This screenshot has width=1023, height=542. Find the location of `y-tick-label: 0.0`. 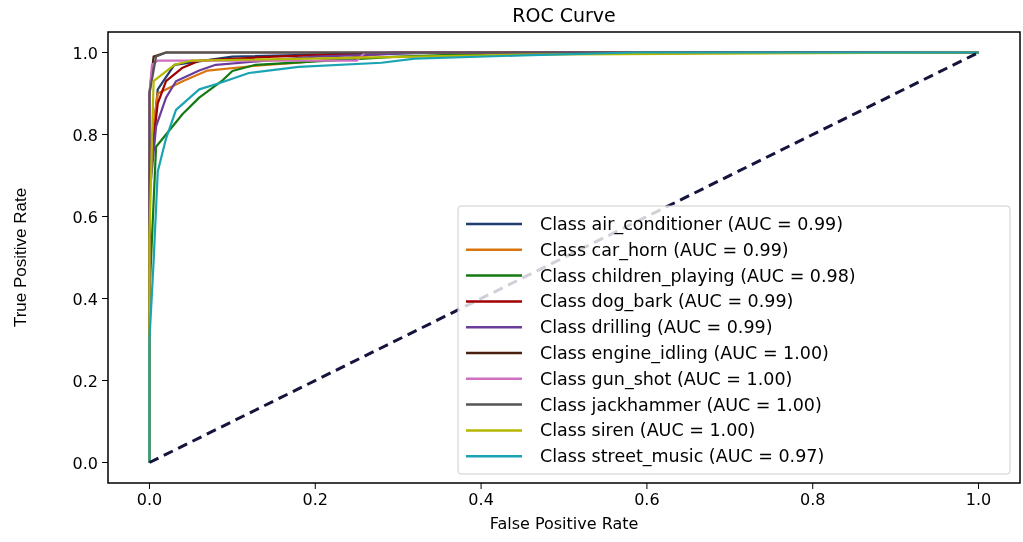

y-tick-label: 0.0 is located at coordinates (85, 463).